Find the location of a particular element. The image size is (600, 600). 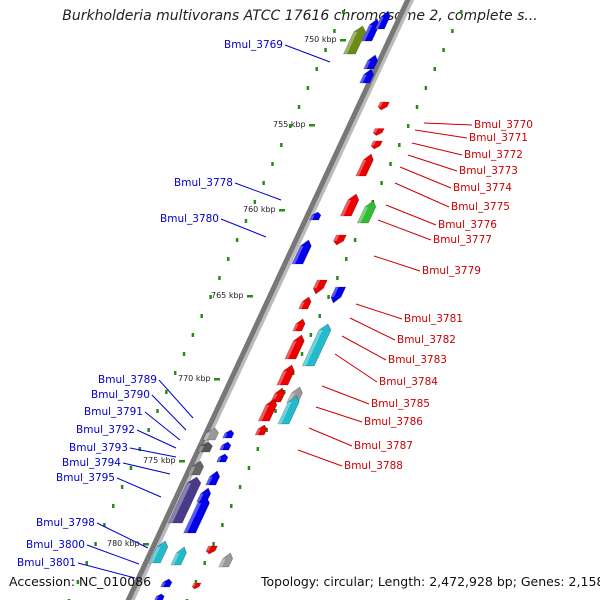

gene-label-right: Bmul_3782 is located at coordinates (426, 340).